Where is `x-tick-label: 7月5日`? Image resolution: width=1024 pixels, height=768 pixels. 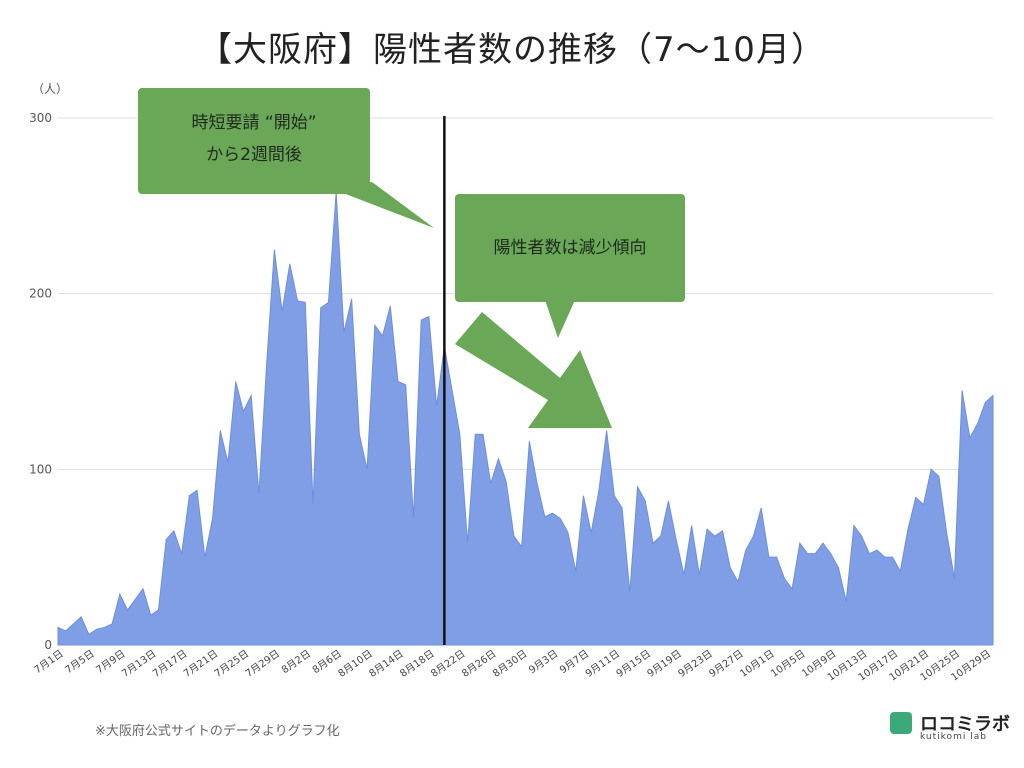
x-tick-label: 7月5日 is located at coordinates (80, 662).